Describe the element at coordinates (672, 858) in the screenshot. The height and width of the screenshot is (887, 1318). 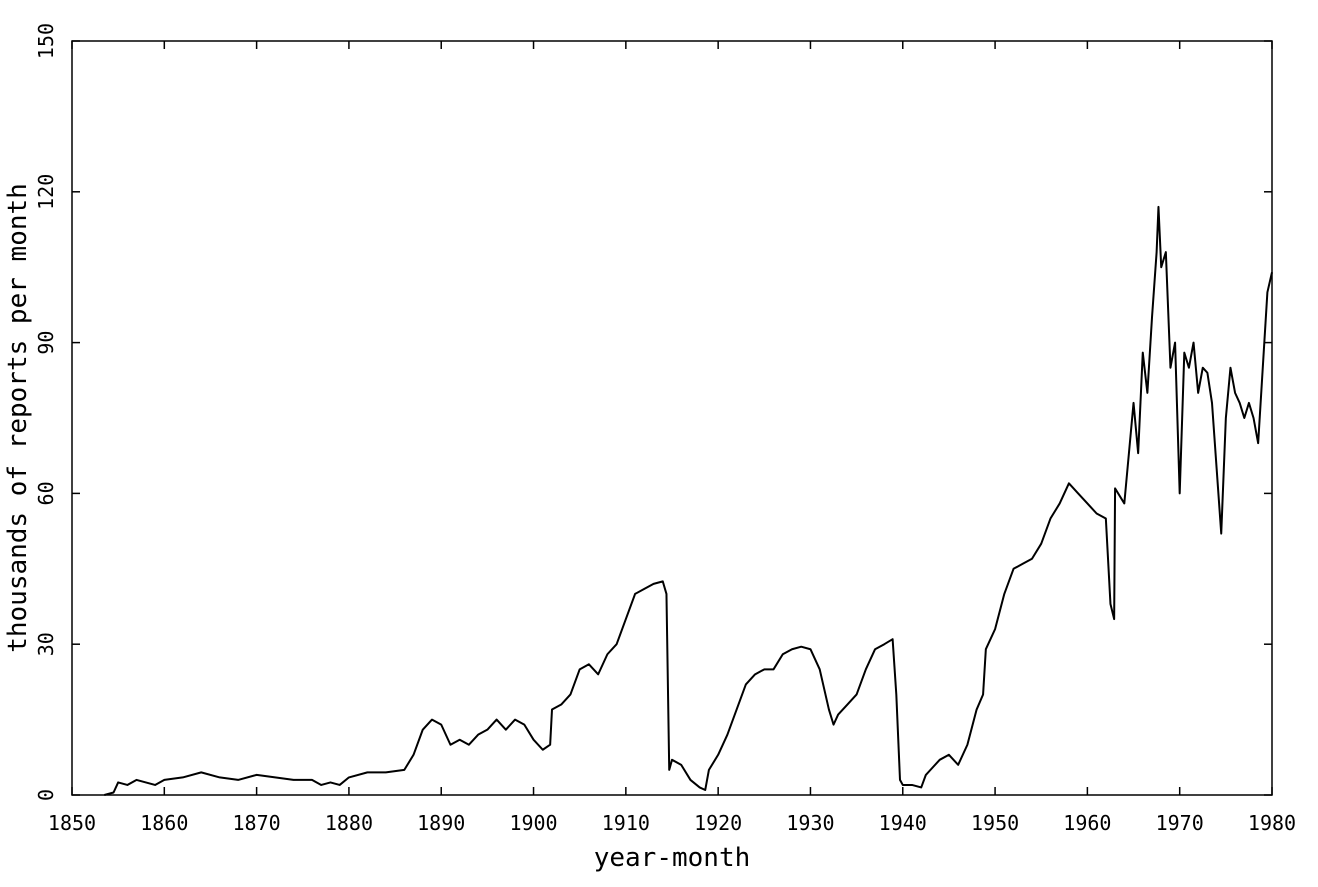
I see `x-axis-label: year-month` at that location.